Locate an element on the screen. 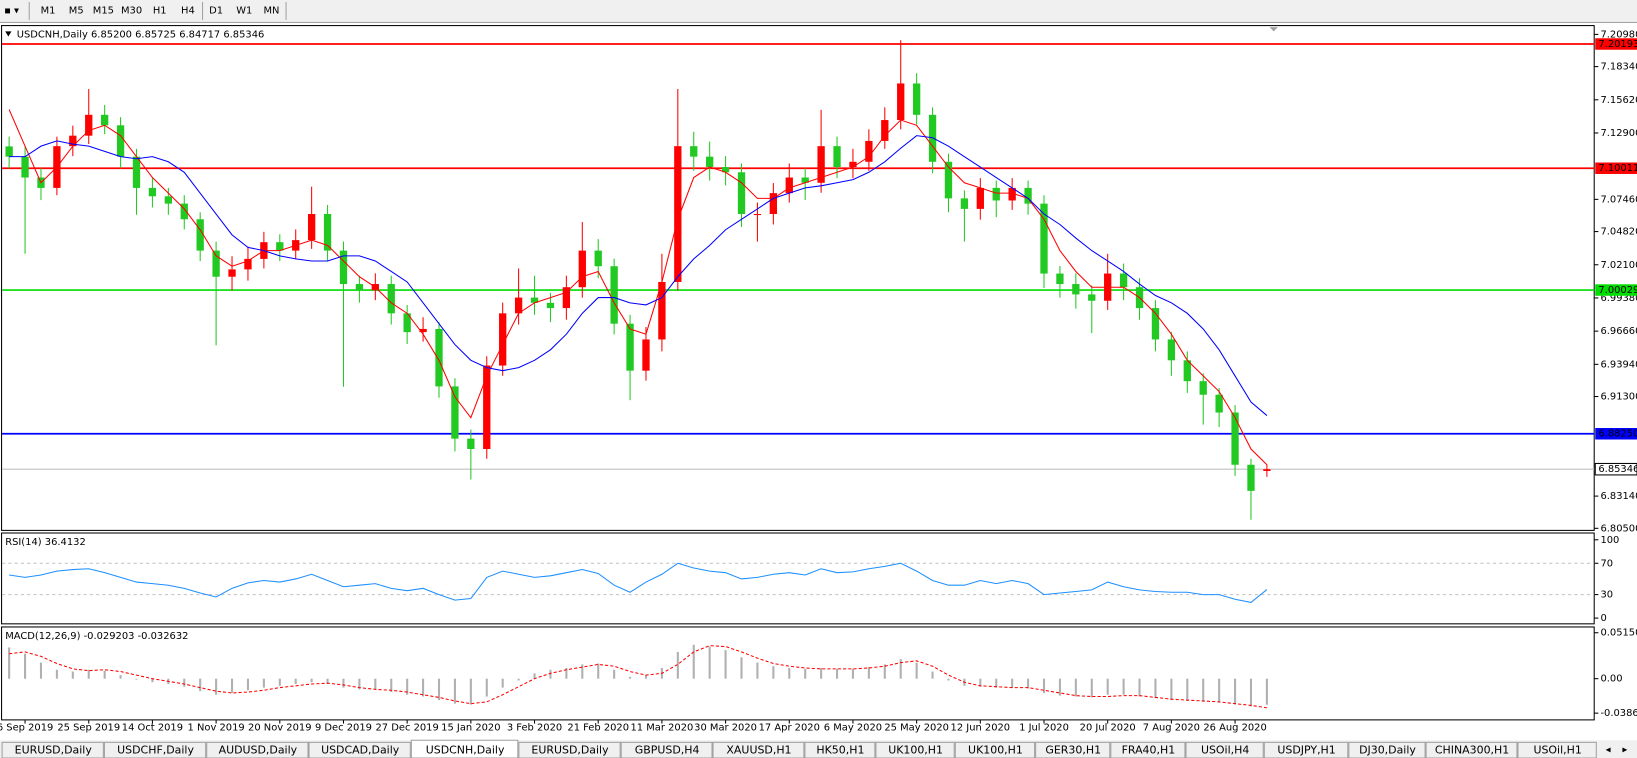 This screenshot has width=1637, height=758. tab-label: USDCNH,Daily is located at coordinates (465, 750).